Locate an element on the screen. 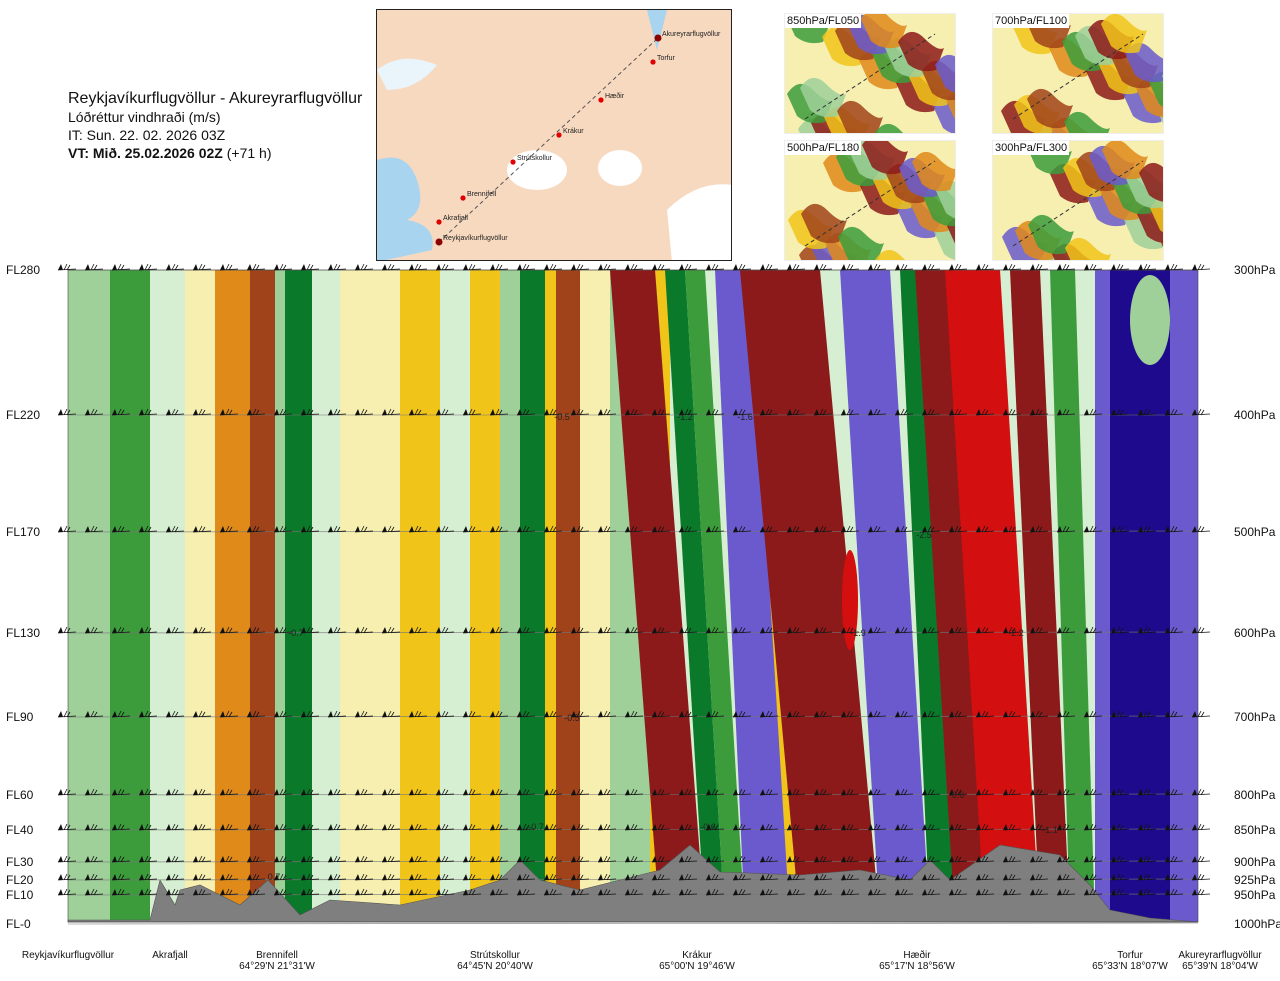 The height and width of the screenshot is (981, 1280). contour-value-label: -0.6 is located at coordinates (708, 827).